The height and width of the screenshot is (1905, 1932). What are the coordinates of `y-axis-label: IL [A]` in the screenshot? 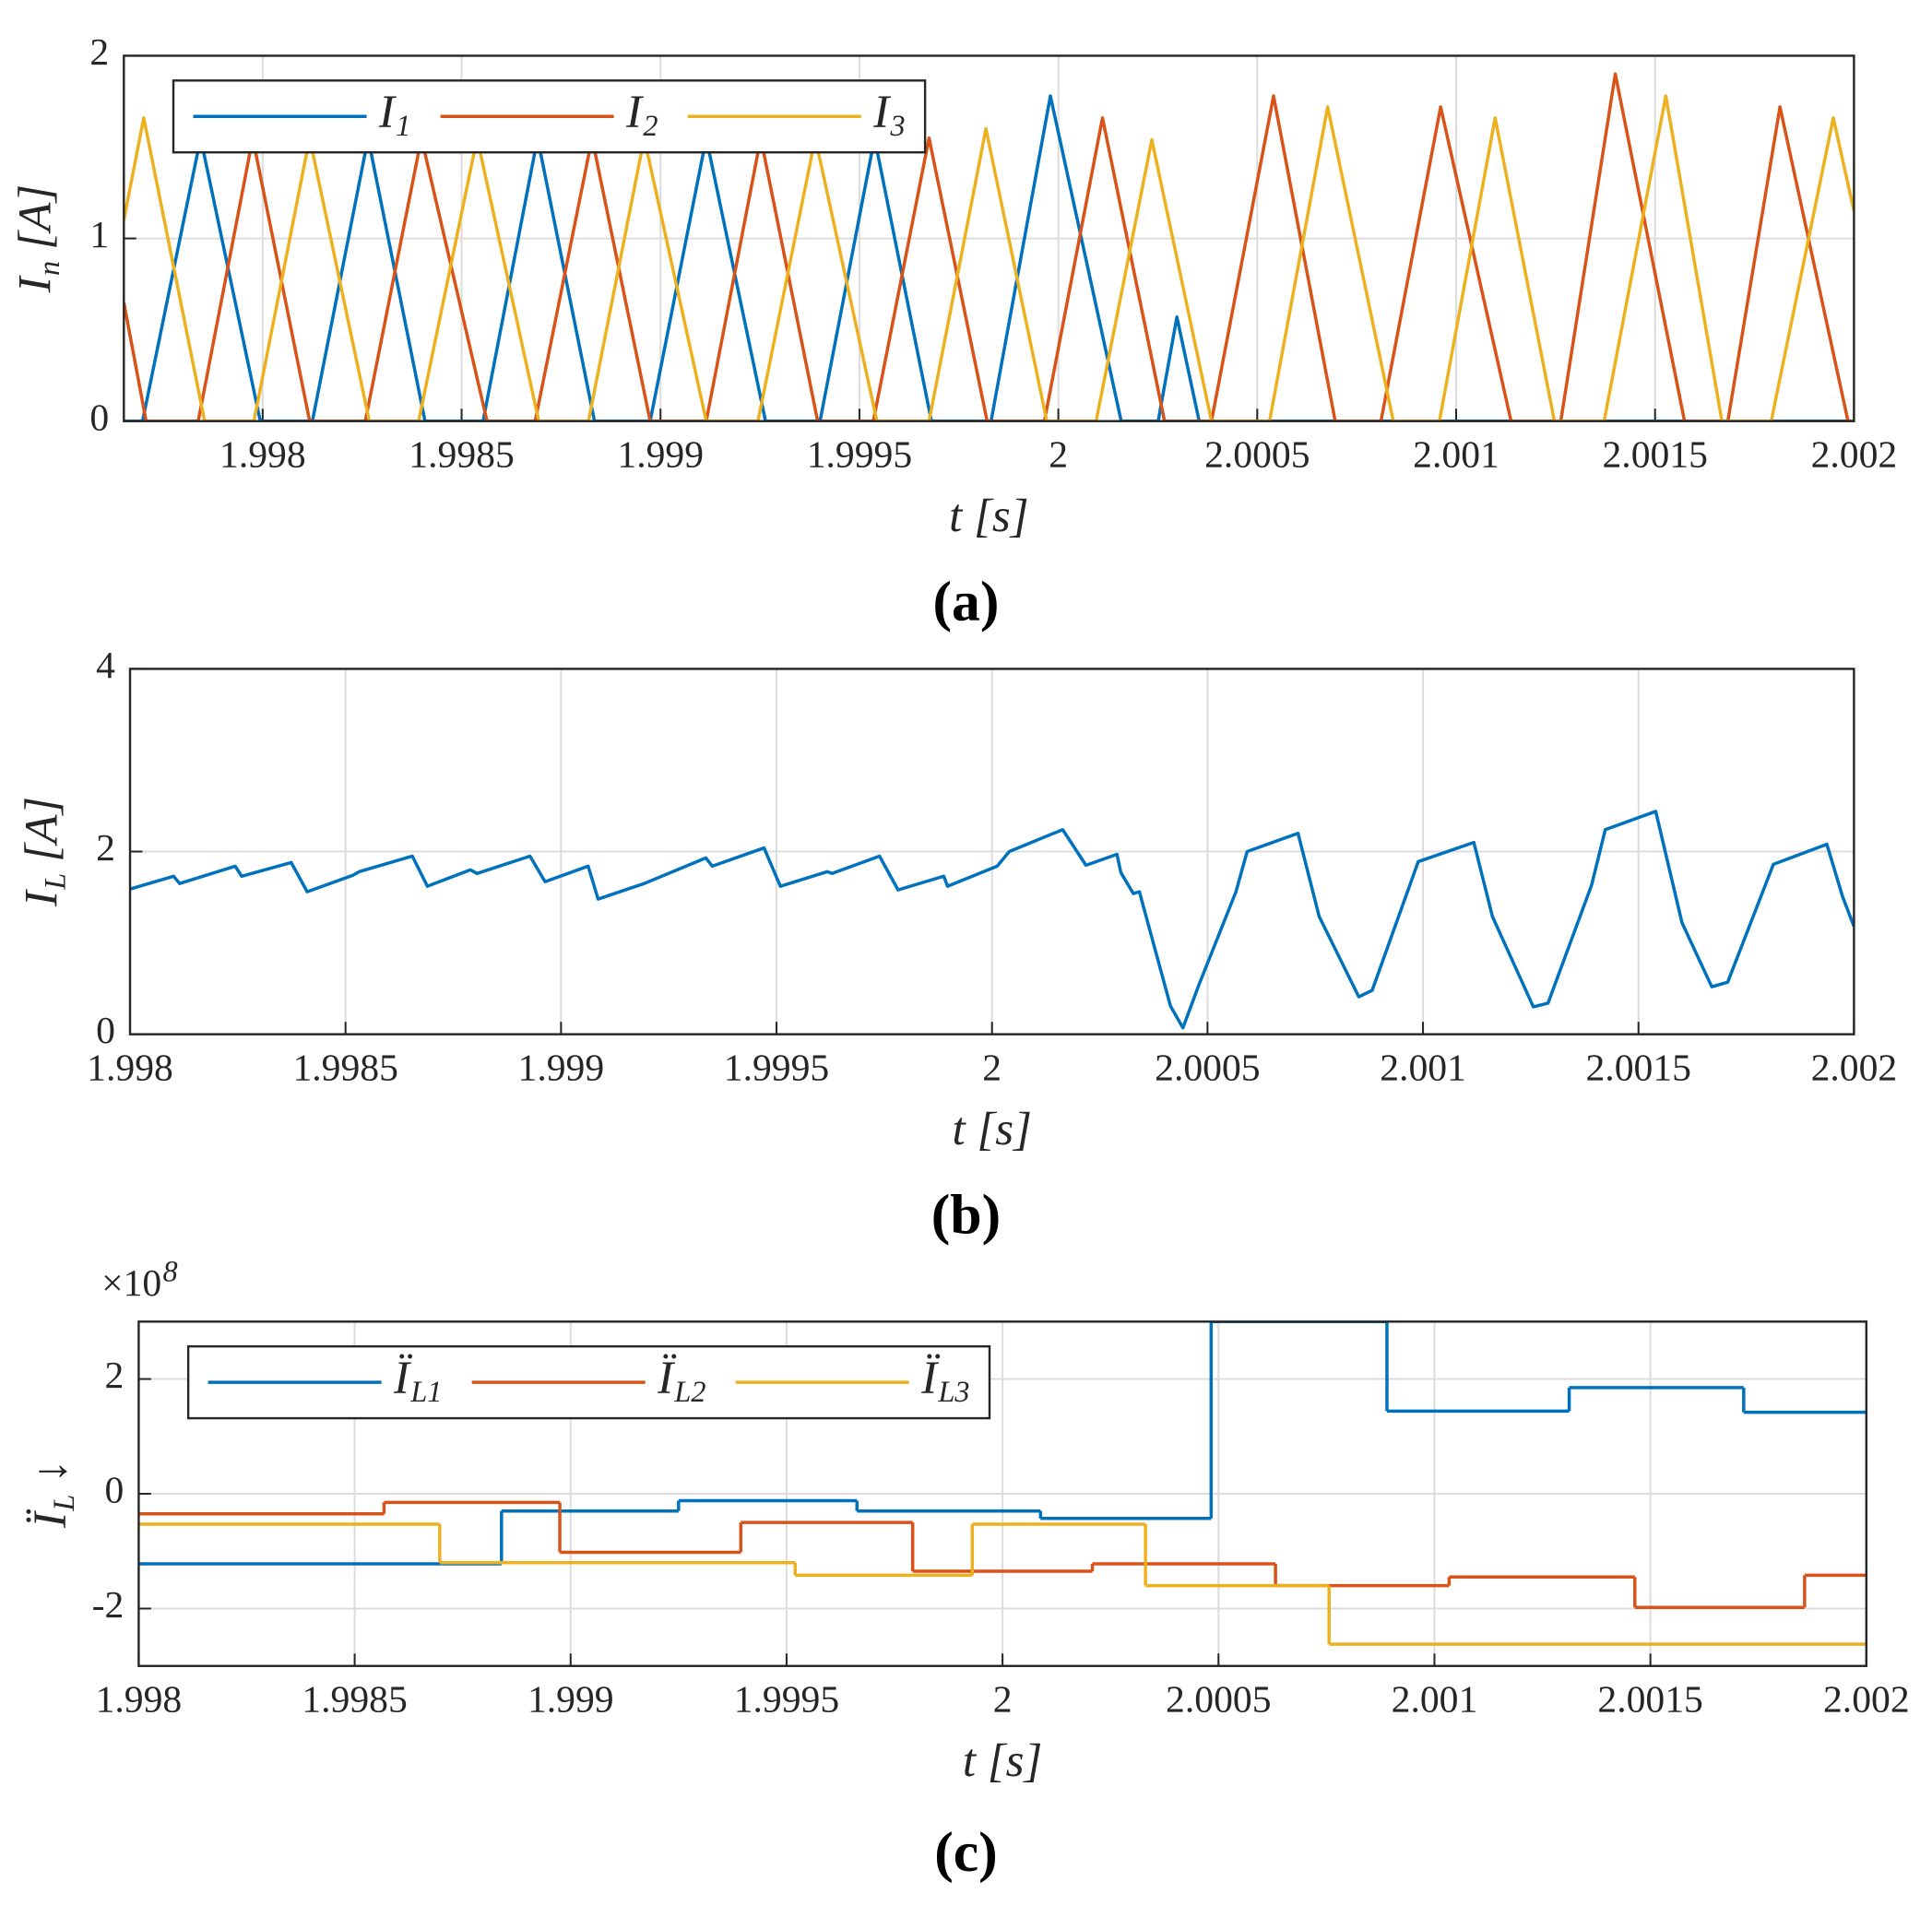 It's located at (43, 852).